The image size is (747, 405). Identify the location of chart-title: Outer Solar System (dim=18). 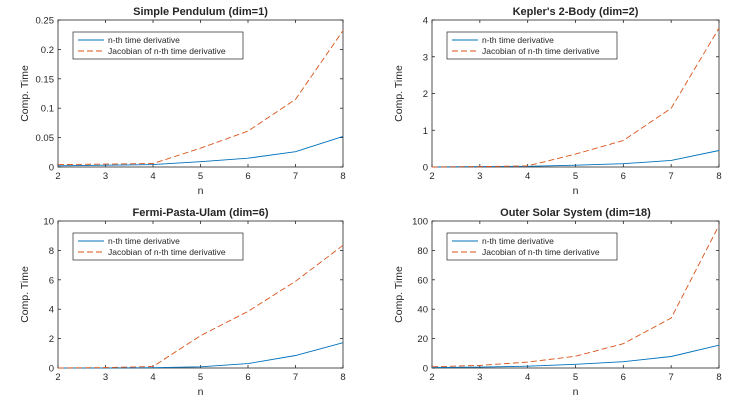
(575, 213).